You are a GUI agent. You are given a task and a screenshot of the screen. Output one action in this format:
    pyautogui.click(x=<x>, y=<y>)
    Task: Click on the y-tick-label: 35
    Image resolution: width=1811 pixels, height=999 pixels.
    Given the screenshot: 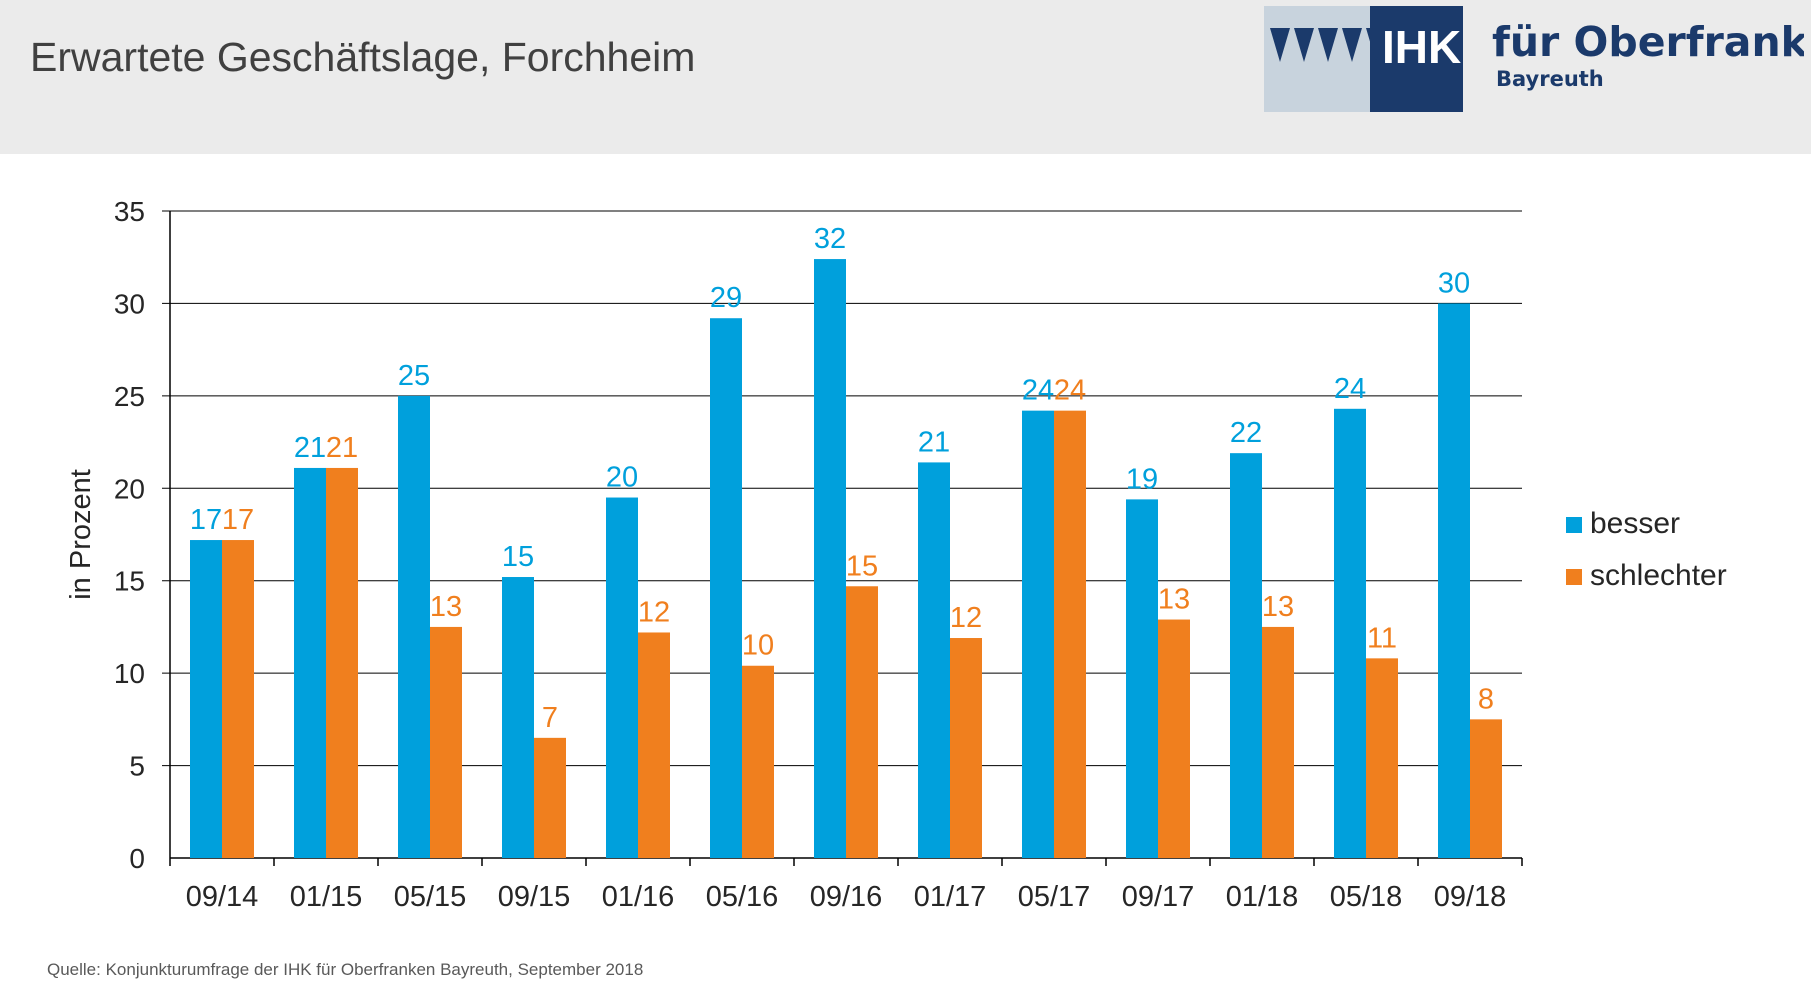 What is the action you would take?
    pyautogui.click(x=129, y=211)
    